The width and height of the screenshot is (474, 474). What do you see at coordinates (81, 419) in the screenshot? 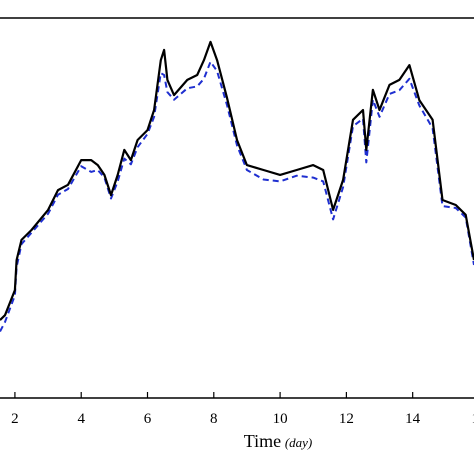
I see `x-tick-label: 4` at bounding box center [81, 419].